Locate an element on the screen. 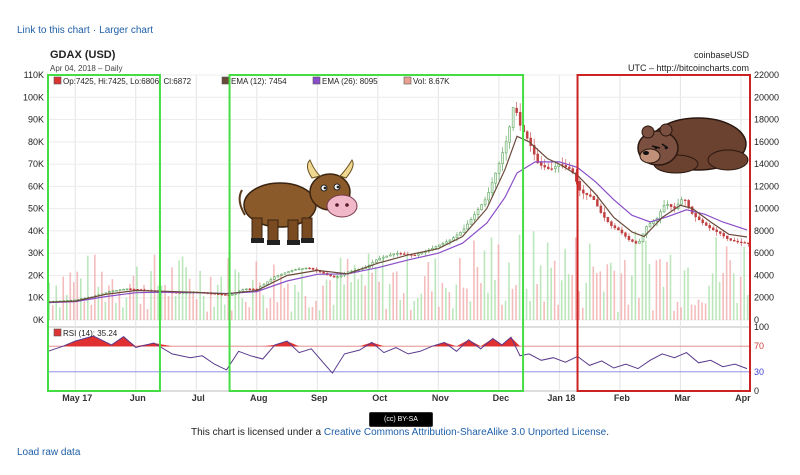  x-tick: Jan 18 is located at coordinates (561, 398).